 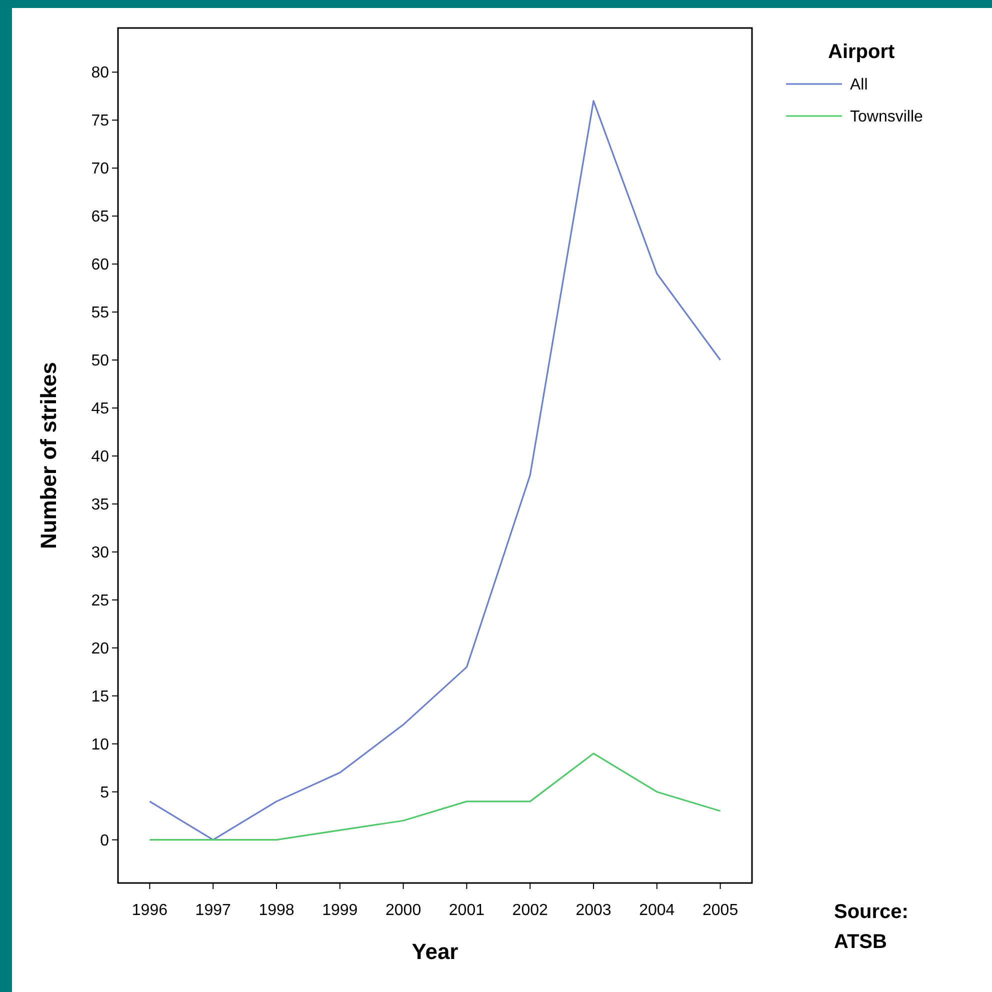 I want to click on x-tick-label: 2002, so click(x=530, y=910).